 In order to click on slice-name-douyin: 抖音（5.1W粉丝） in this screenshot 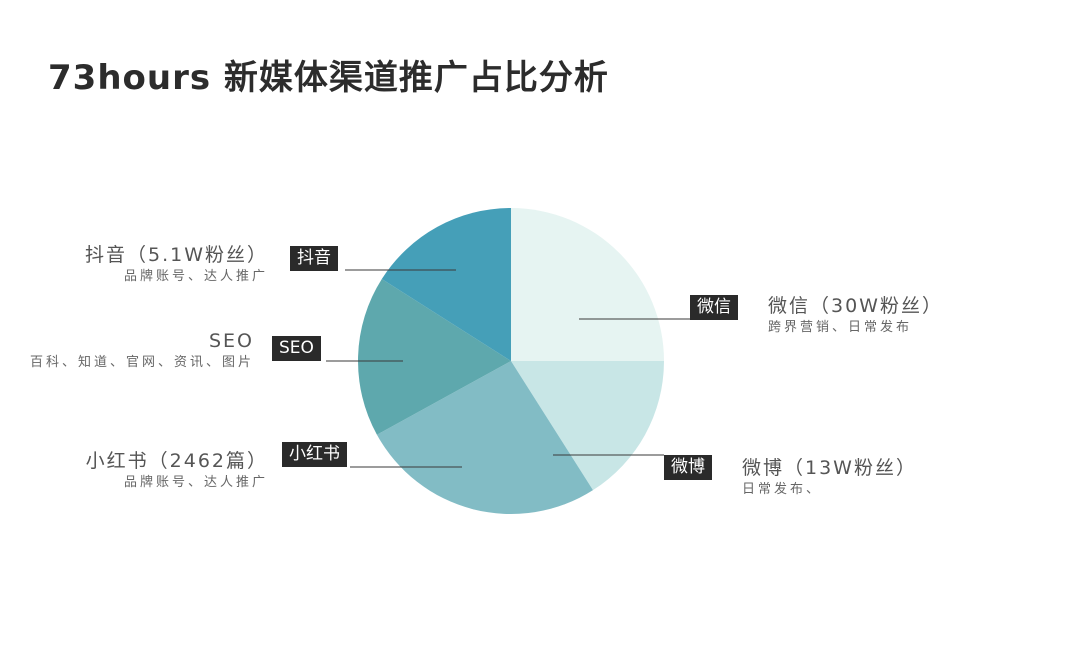, I will do `click(176, 255)`.